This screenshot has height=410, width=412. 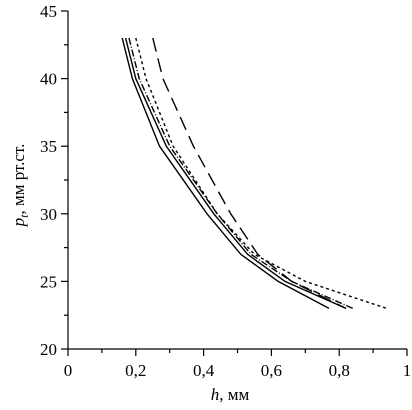 I want to click on y-tick-label: 40, so click(x=48, y=79).